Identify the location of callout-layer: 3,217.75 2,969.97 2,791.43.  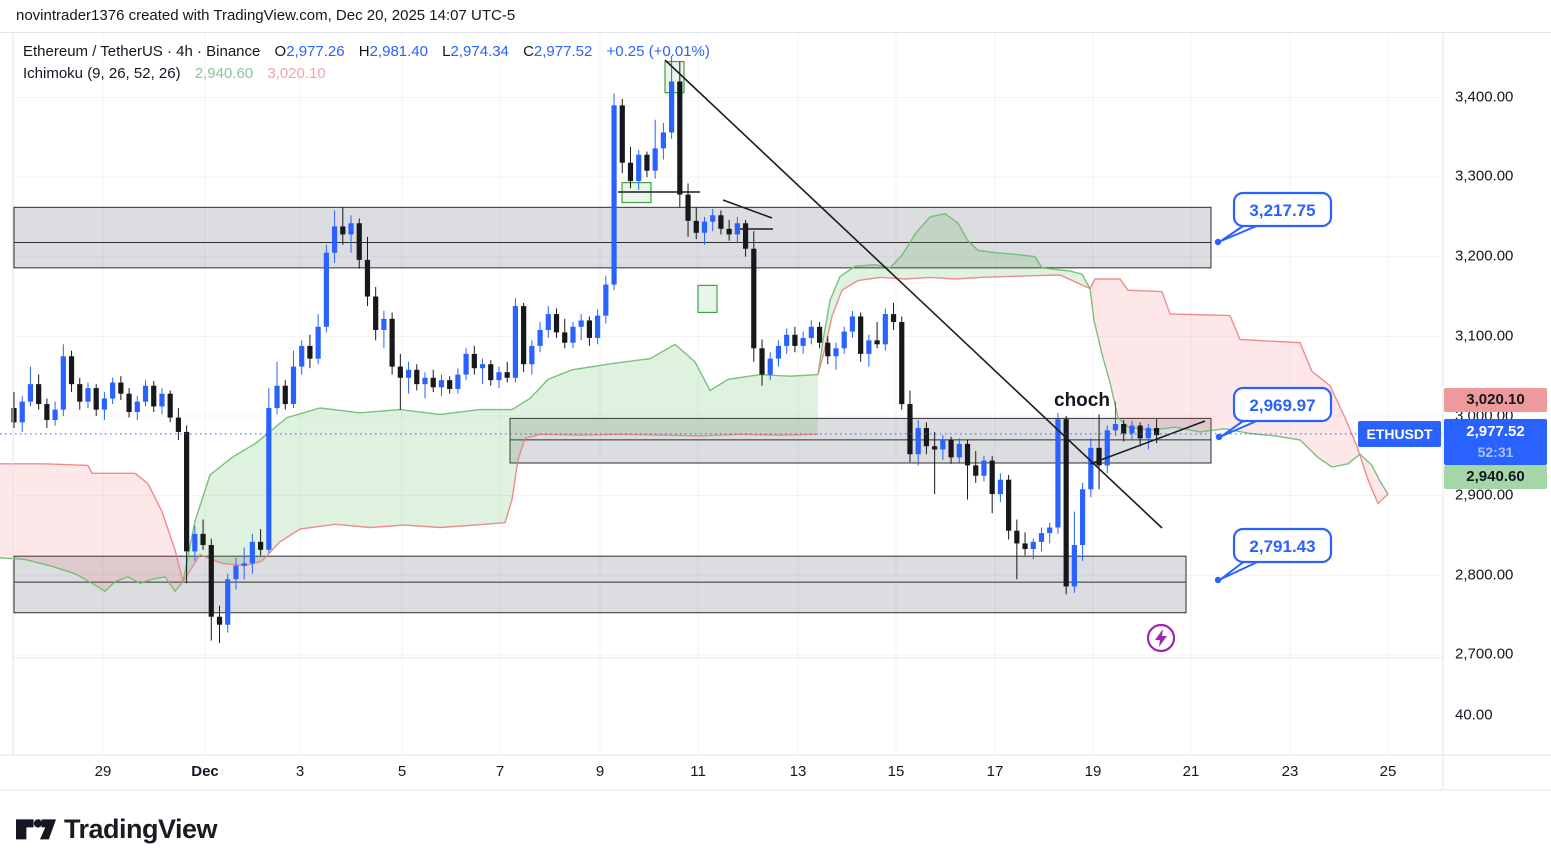
(1273, 387).